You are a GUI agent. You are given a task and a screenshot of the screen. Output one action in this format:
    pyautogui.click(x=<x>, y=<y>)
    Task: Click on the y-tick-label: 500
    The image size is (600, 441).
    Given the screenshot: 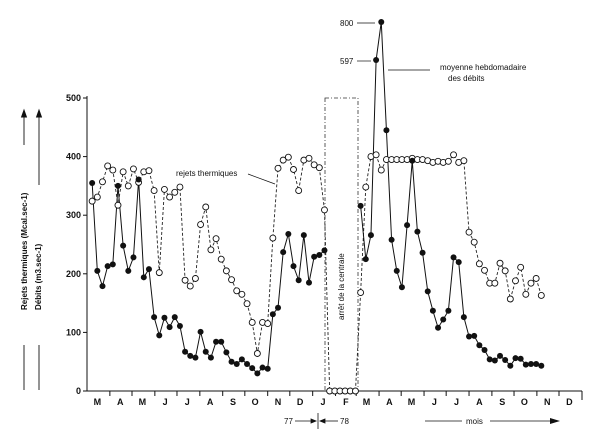 What is the action you would take?
    pyautogui.click(x=73, y=98)
    